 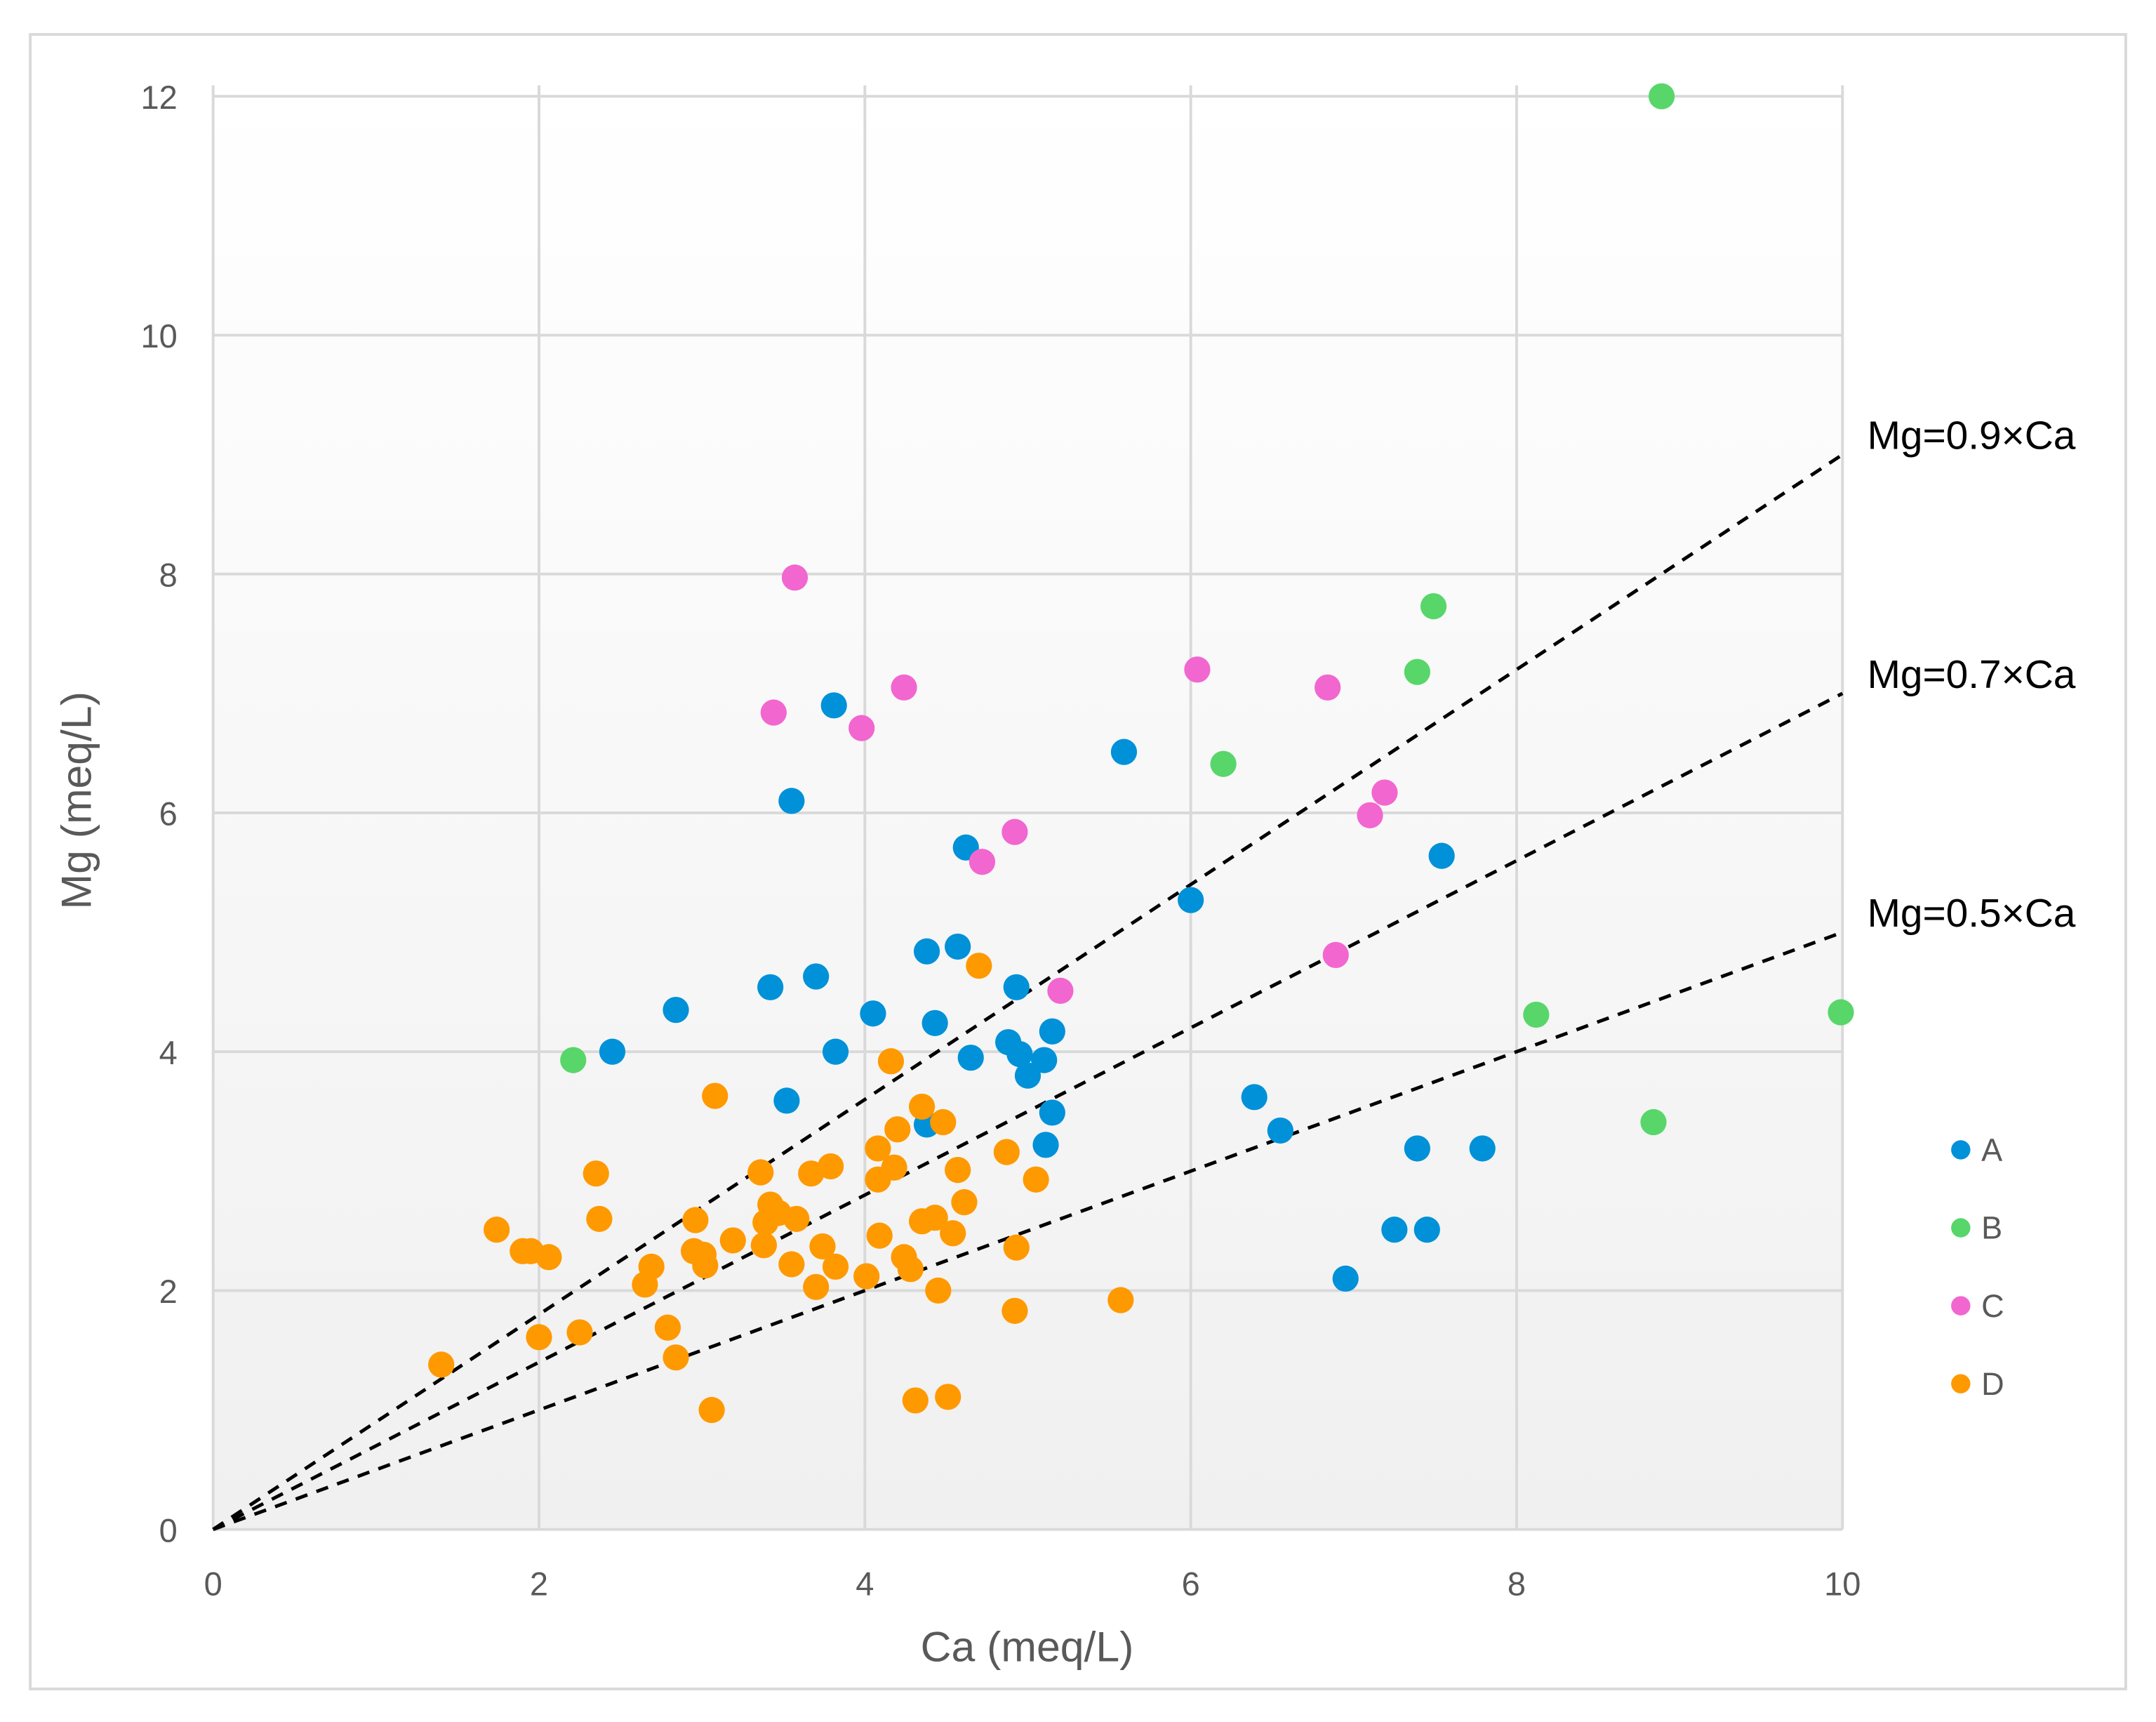 I want to click on x-tick-label: 6, so click(x=1191, y=1584).